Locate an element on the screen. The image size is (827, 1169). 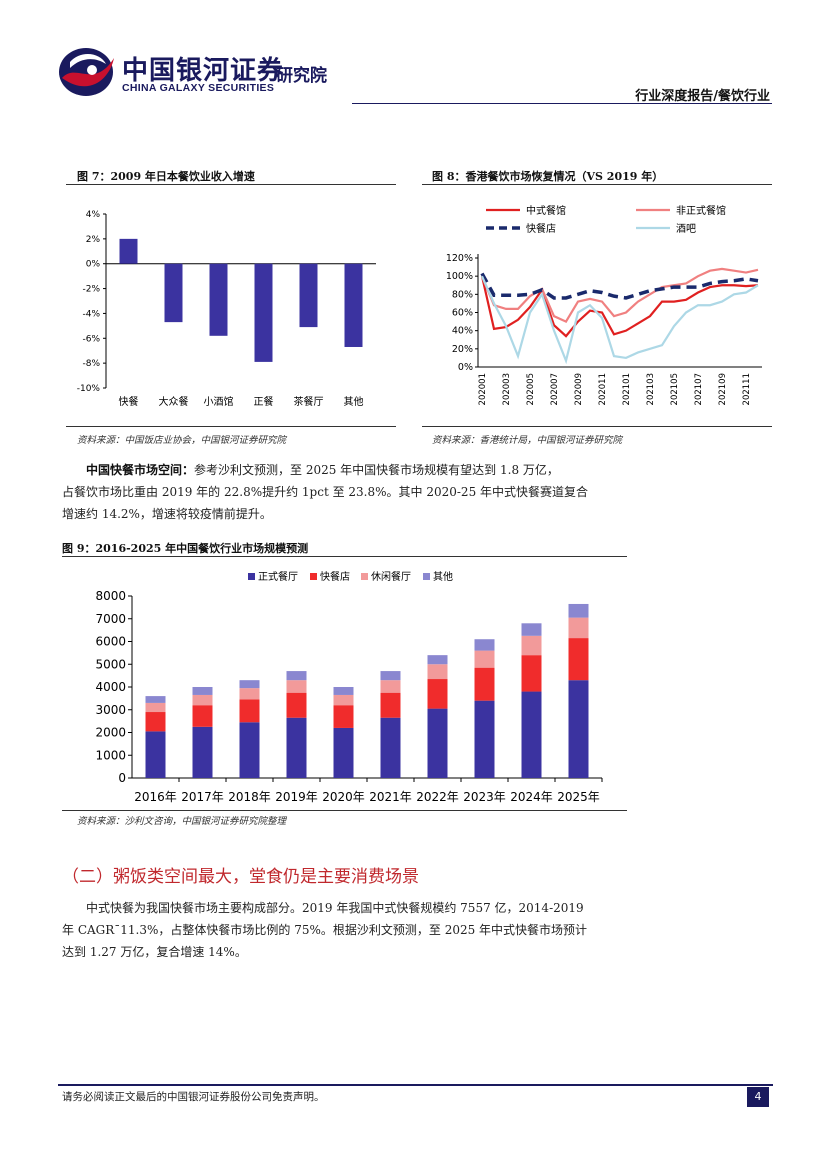
fig9-bottom-rule is located at coordinates (344, 810).